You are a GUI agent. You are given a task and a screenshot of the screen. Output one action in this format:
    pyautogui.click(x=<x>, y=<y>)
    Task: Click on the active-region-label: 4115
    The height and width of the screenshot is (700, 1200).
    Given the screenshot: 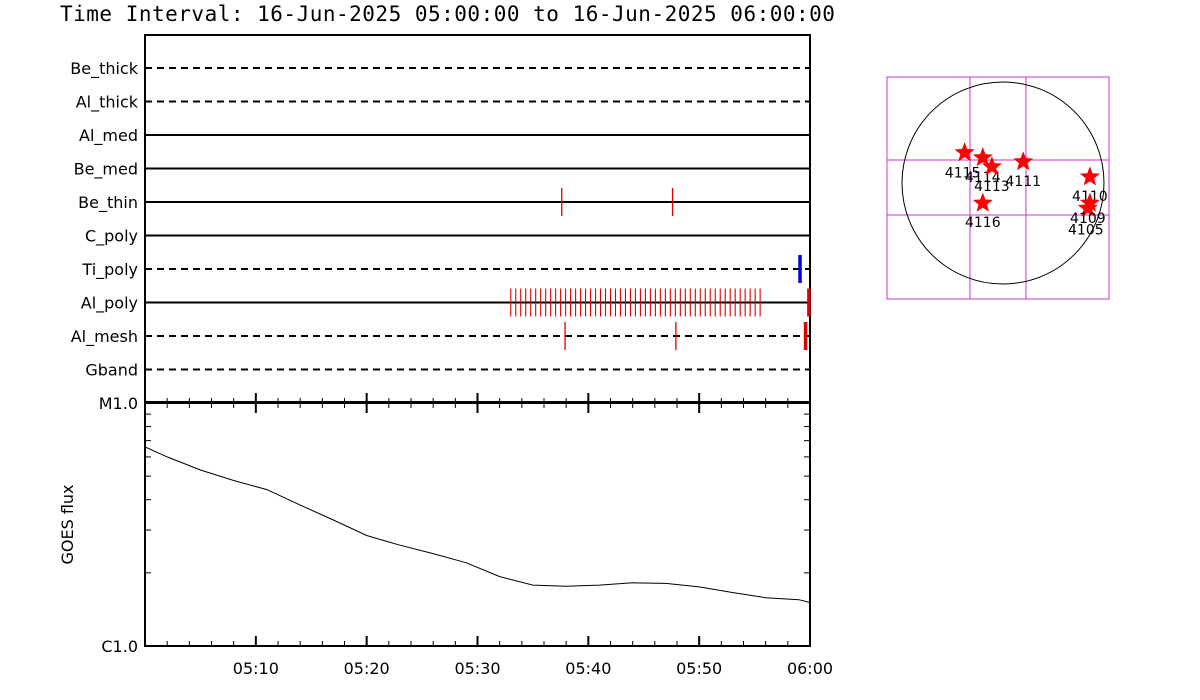 What is the action you would take?
    pyautogui.click(x=963, y=174)
    